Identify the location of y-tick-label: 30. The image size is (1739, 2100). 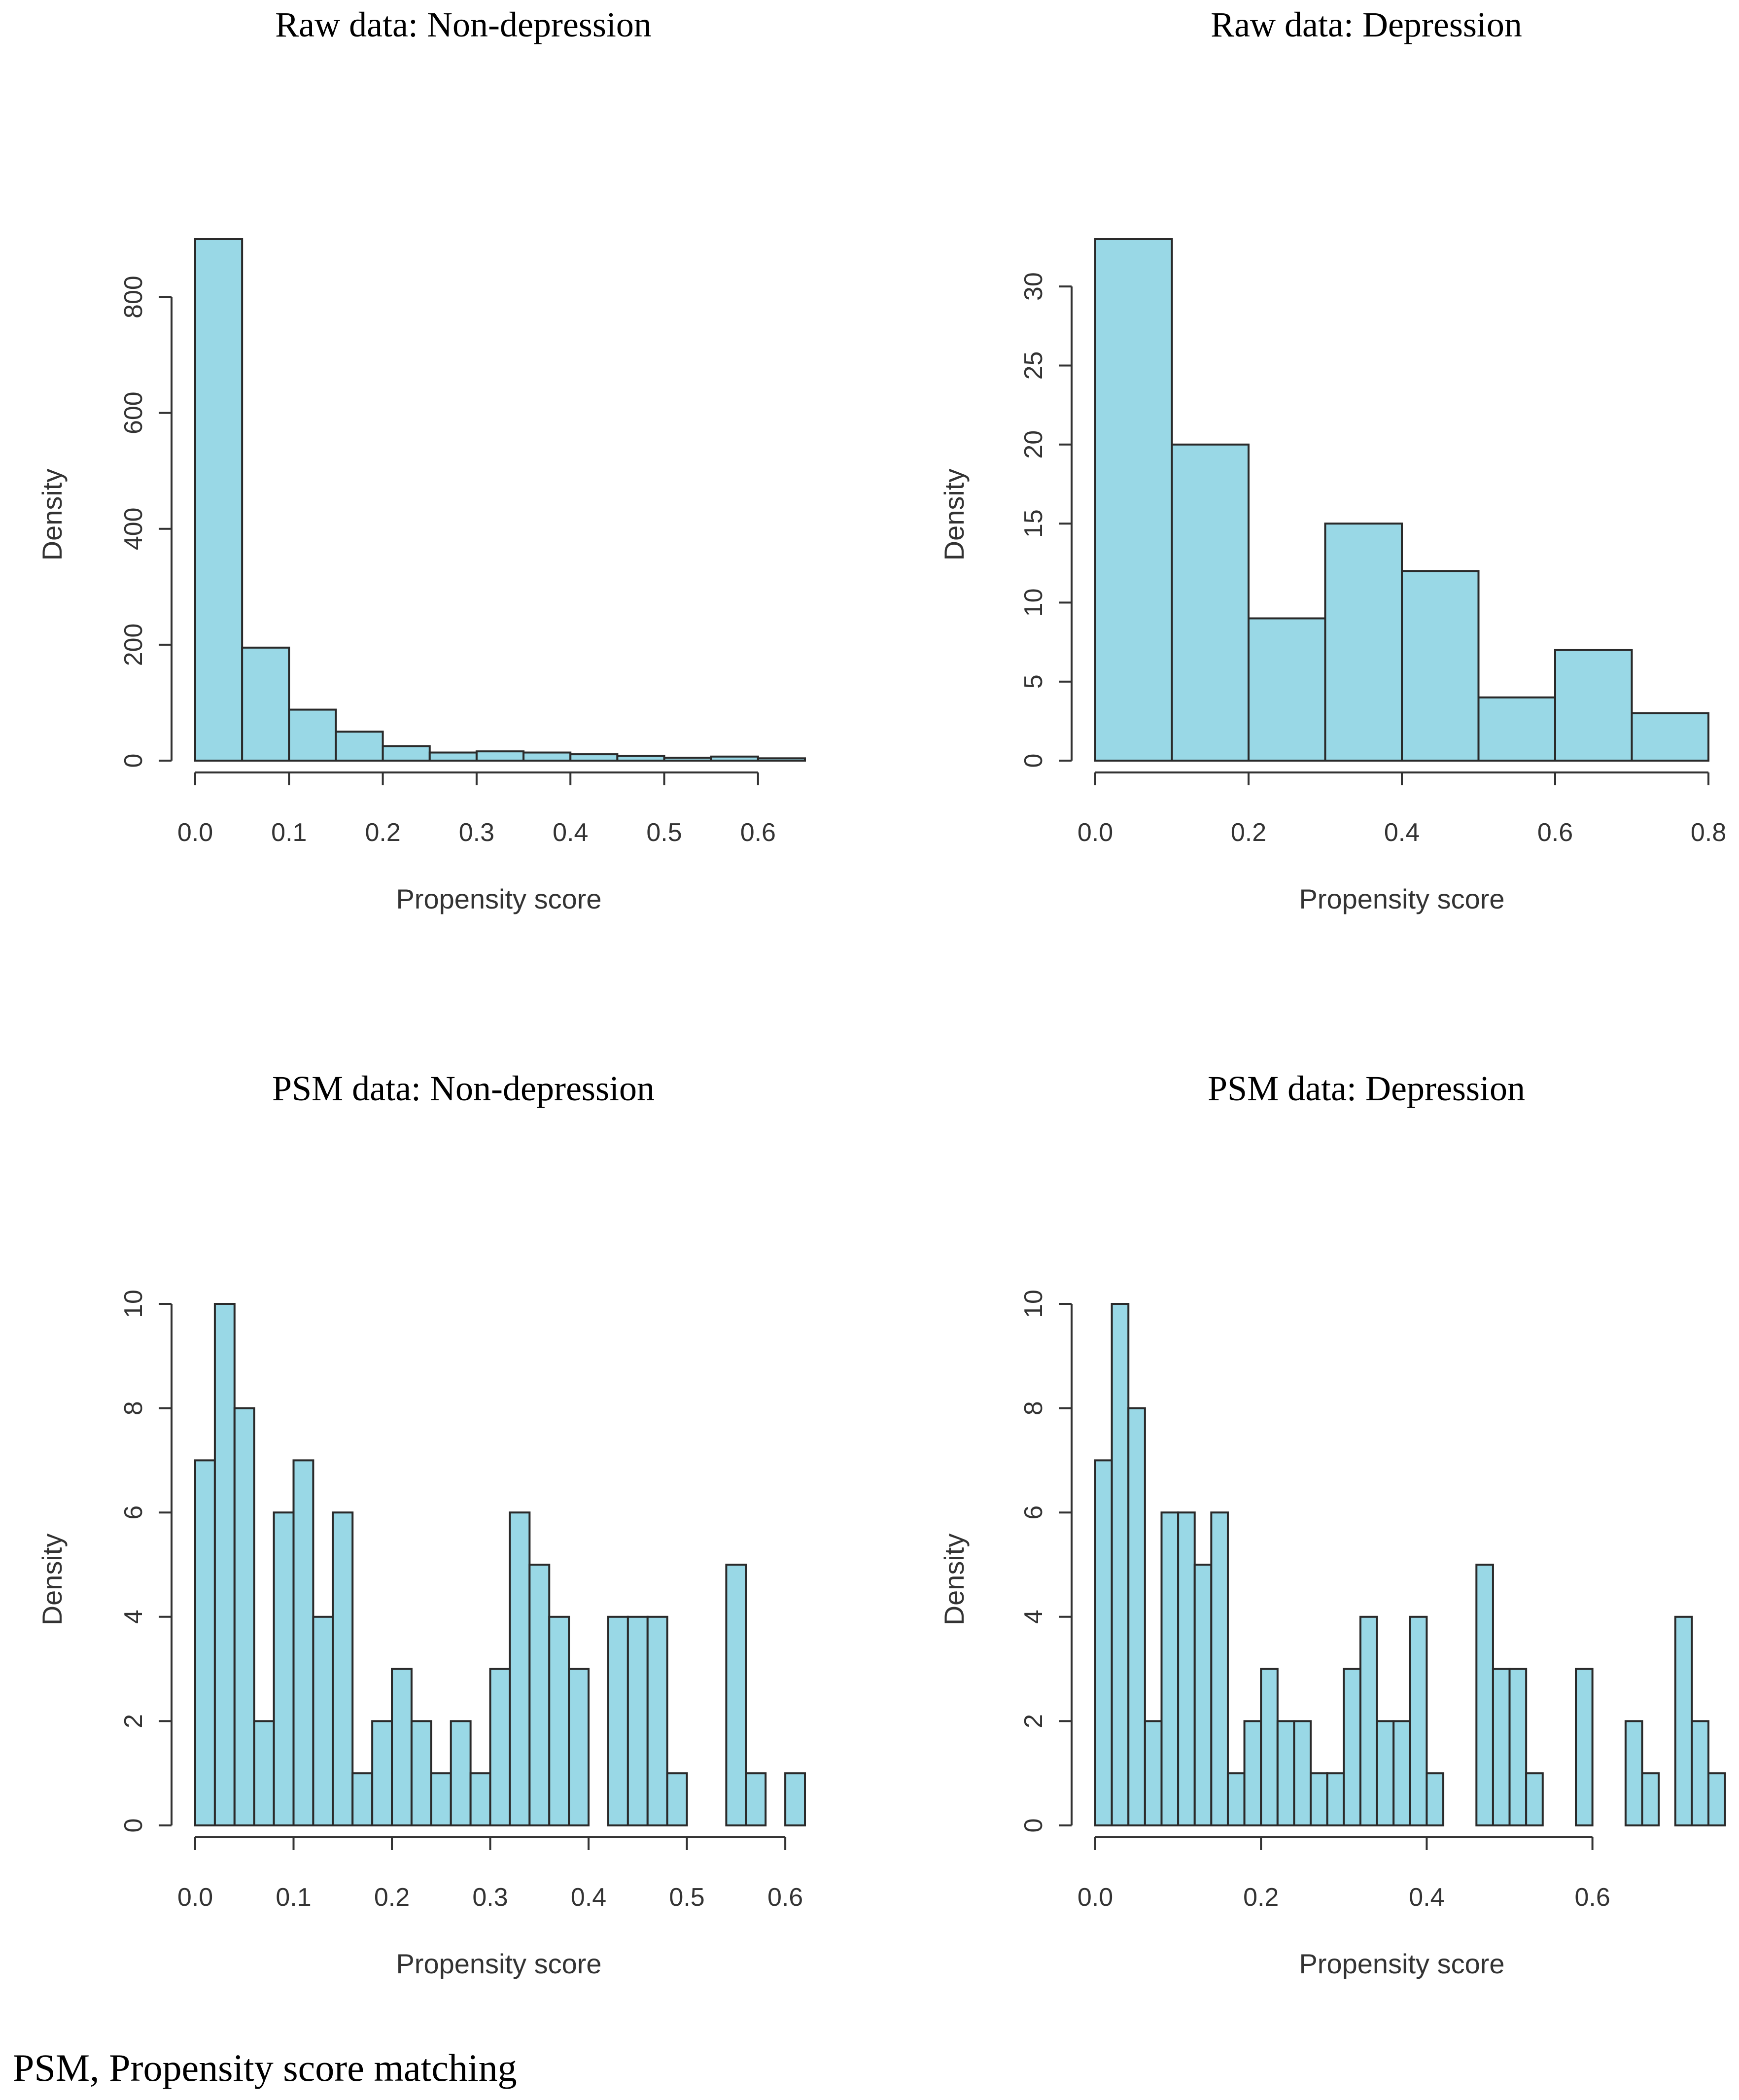
(1033, 286).